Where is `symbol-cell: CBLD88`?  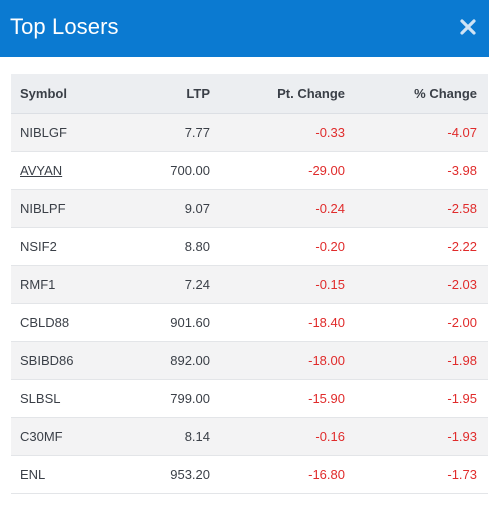 symbol-cell: CBLD88 is located at coordinates (65, 322).